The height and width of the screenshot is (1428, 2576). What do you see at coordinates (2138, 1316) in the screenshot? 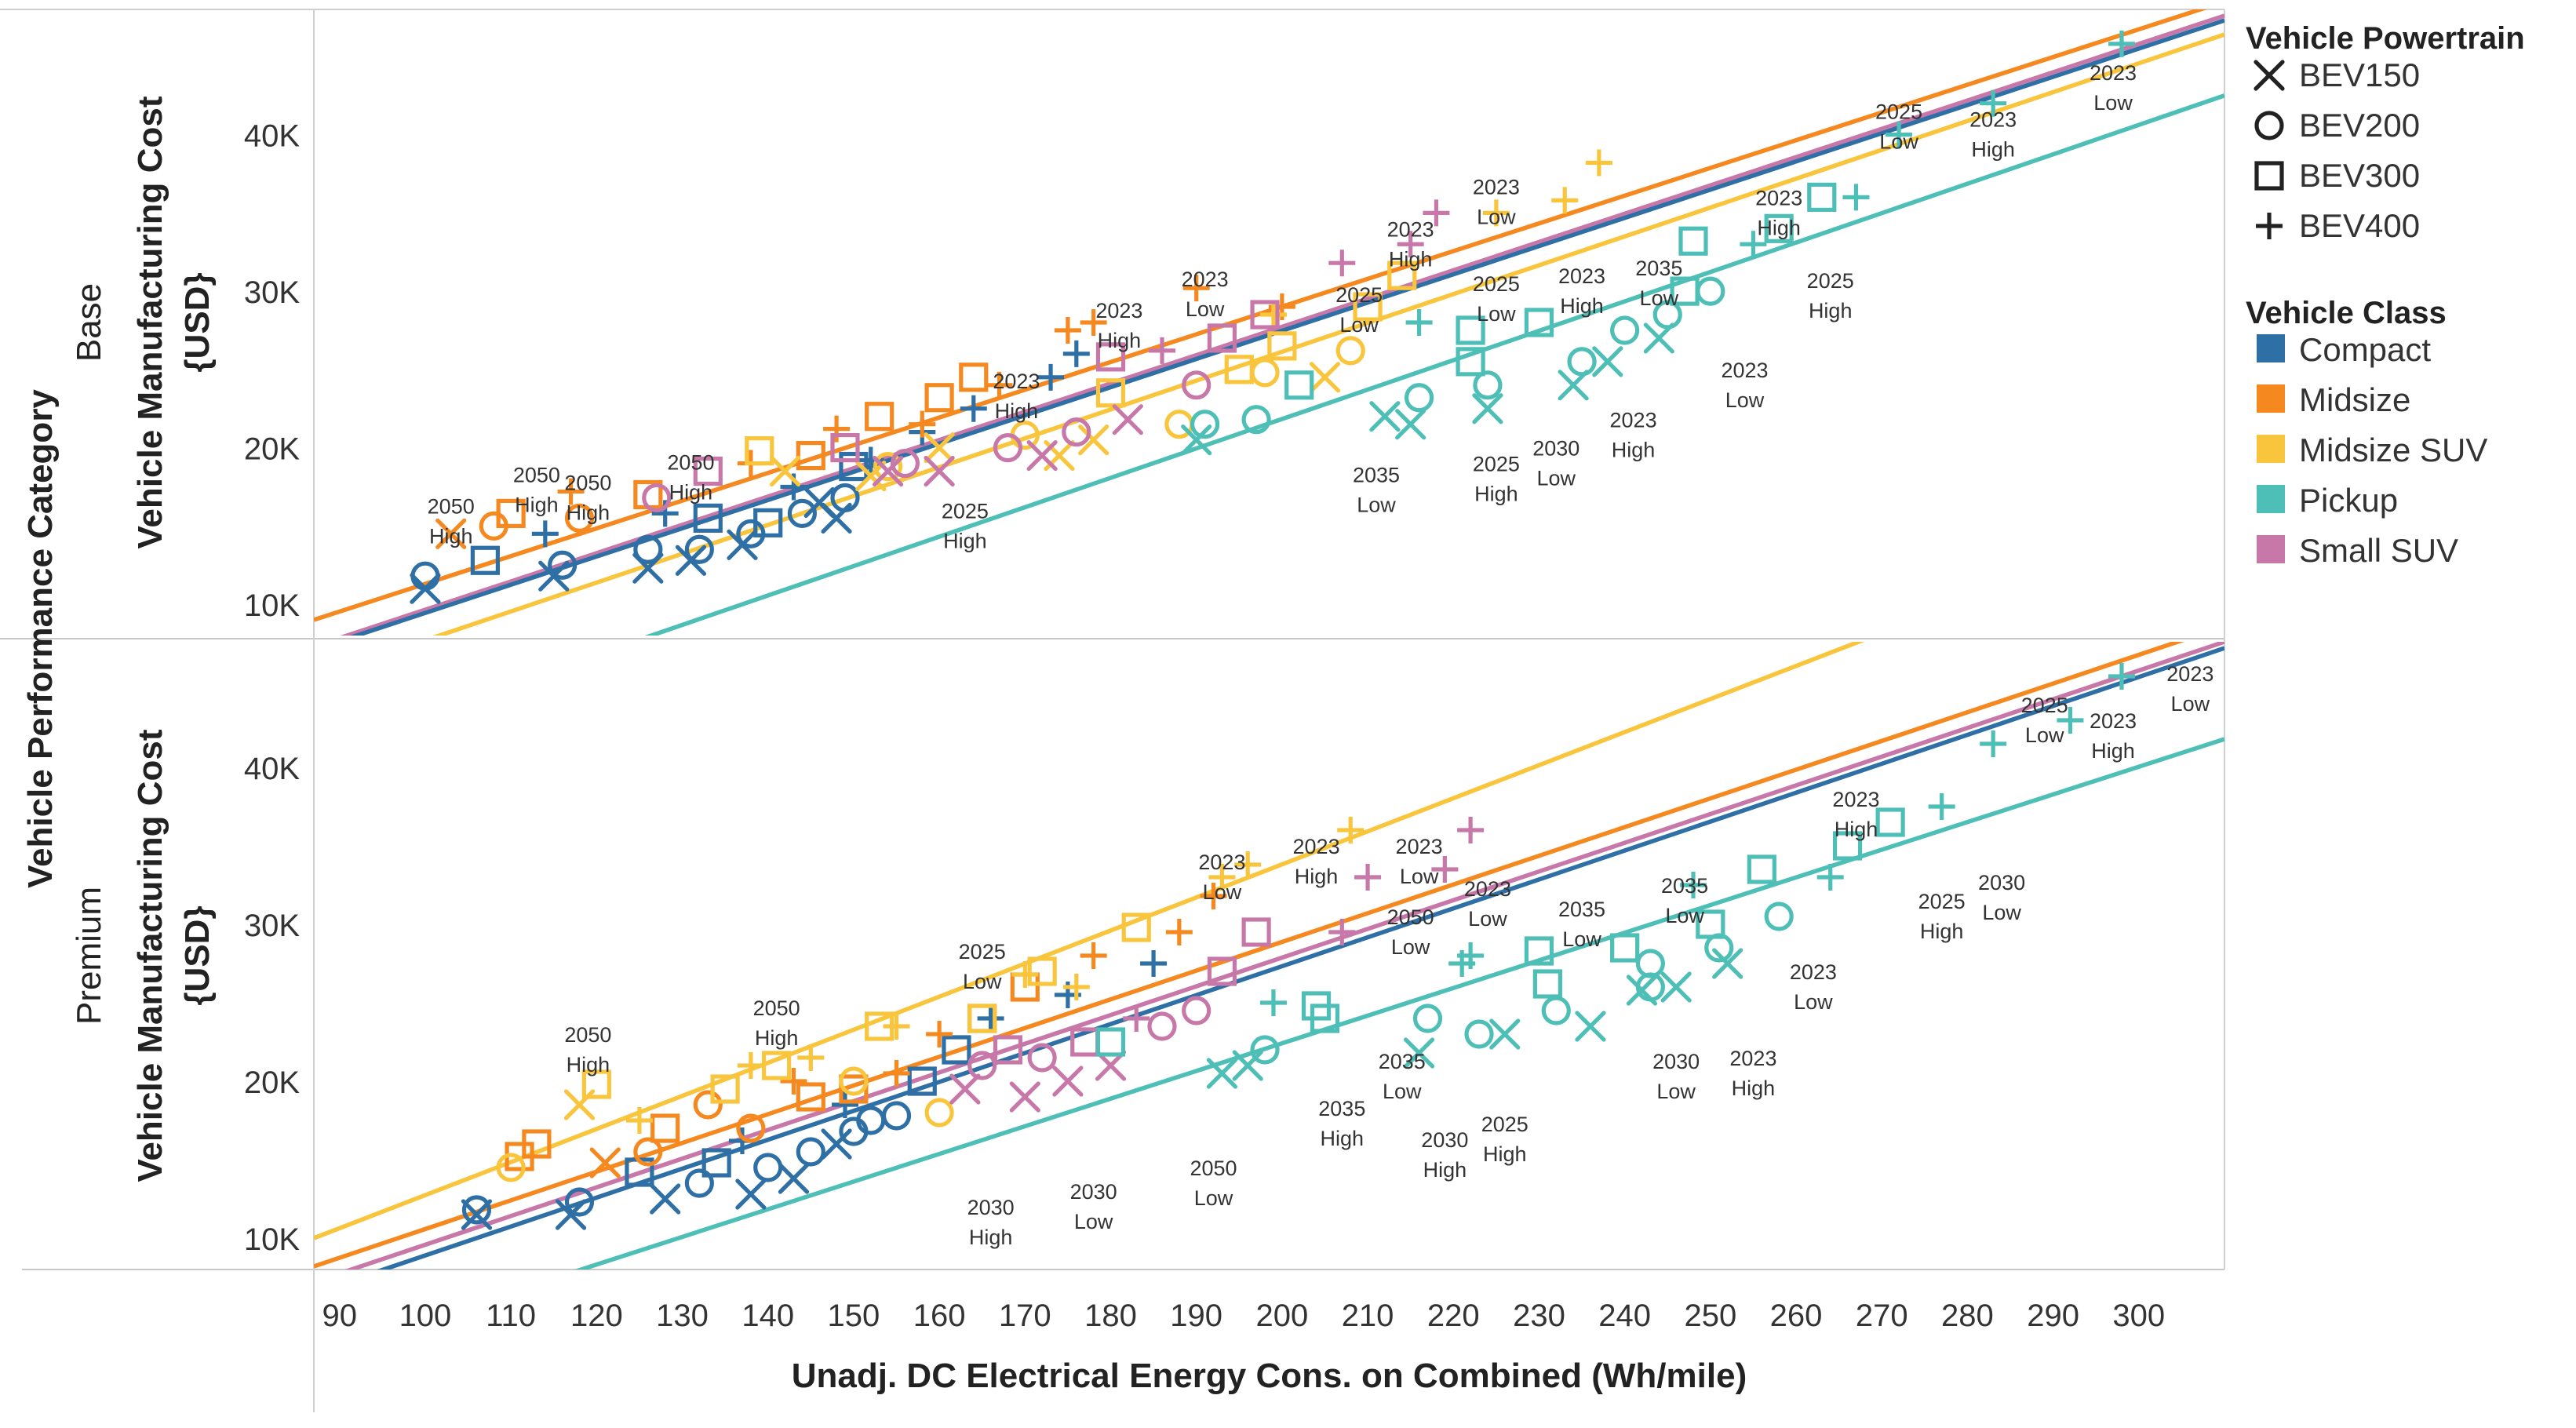
I see `x-tick-label: 300` at bounding box center [2138, 1316].